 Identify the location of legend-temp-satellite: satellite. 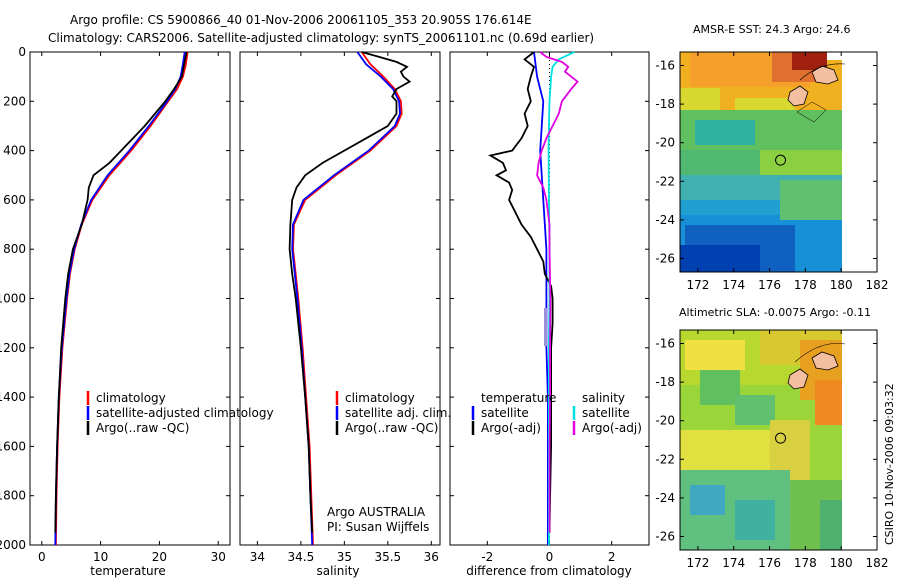
(505, 413).